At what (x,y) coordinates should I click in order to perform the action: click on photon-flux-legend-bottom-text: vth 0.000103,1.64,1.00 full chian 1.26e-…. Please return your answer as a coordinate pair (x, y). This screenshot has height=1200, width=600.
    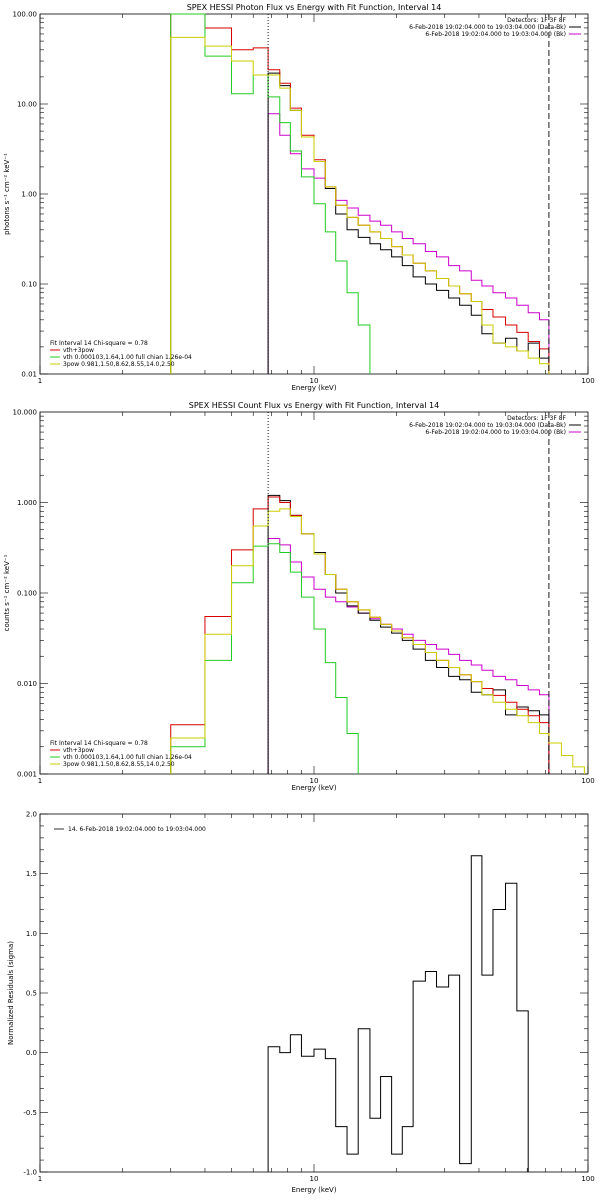
    Looking at the image, I should click on (127, 357).